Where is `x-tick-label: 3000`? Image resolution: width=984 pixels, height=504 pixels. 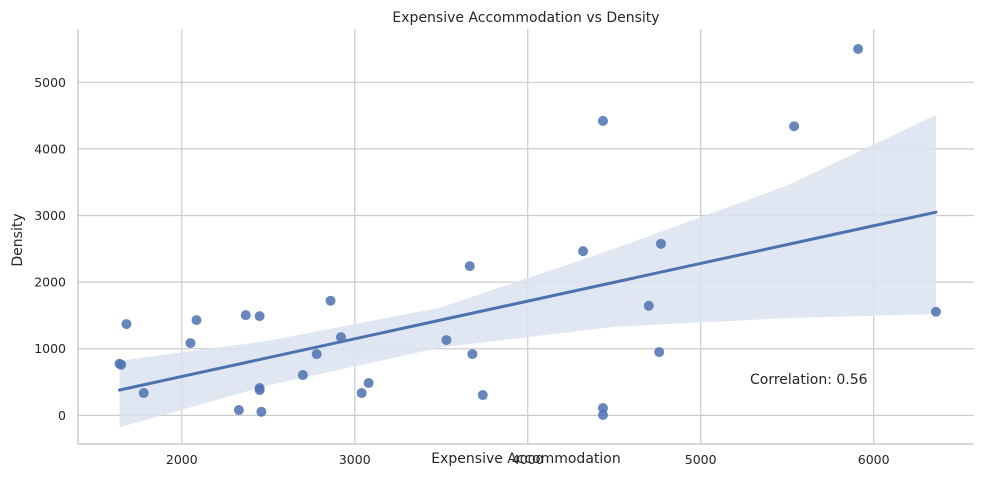
x-tick-label: 3000 is located at coordinates (355, 459).